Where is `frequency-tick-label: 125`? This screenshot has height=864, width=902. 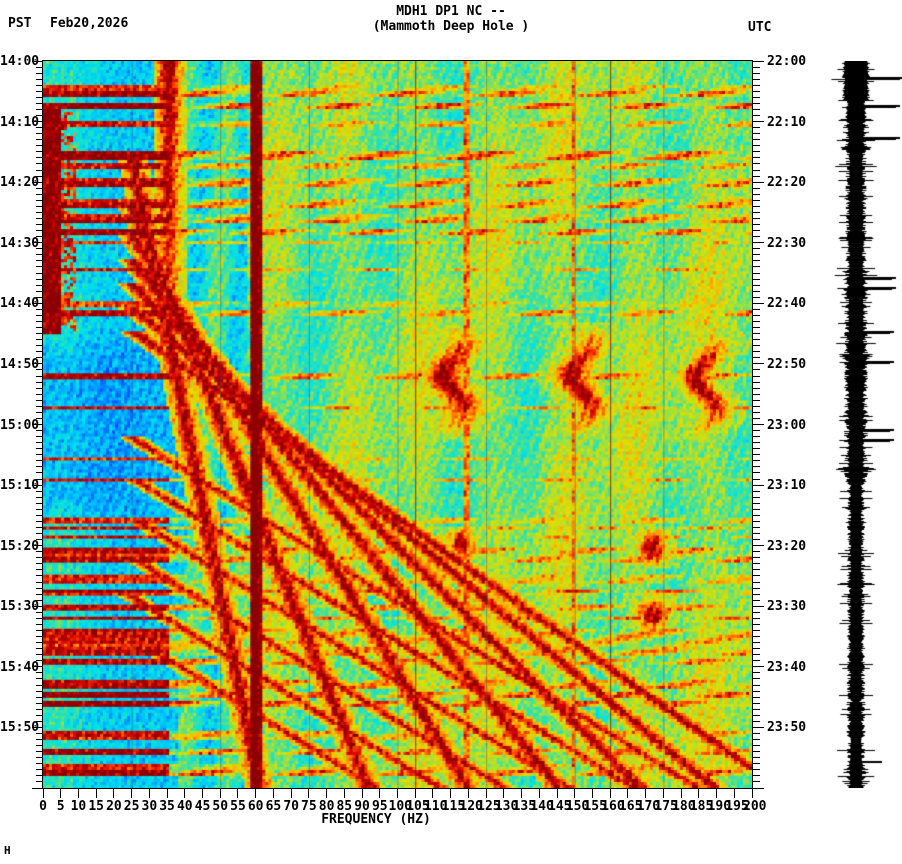 frequency-tick-label: 125 is located at coordinates (489, 806).